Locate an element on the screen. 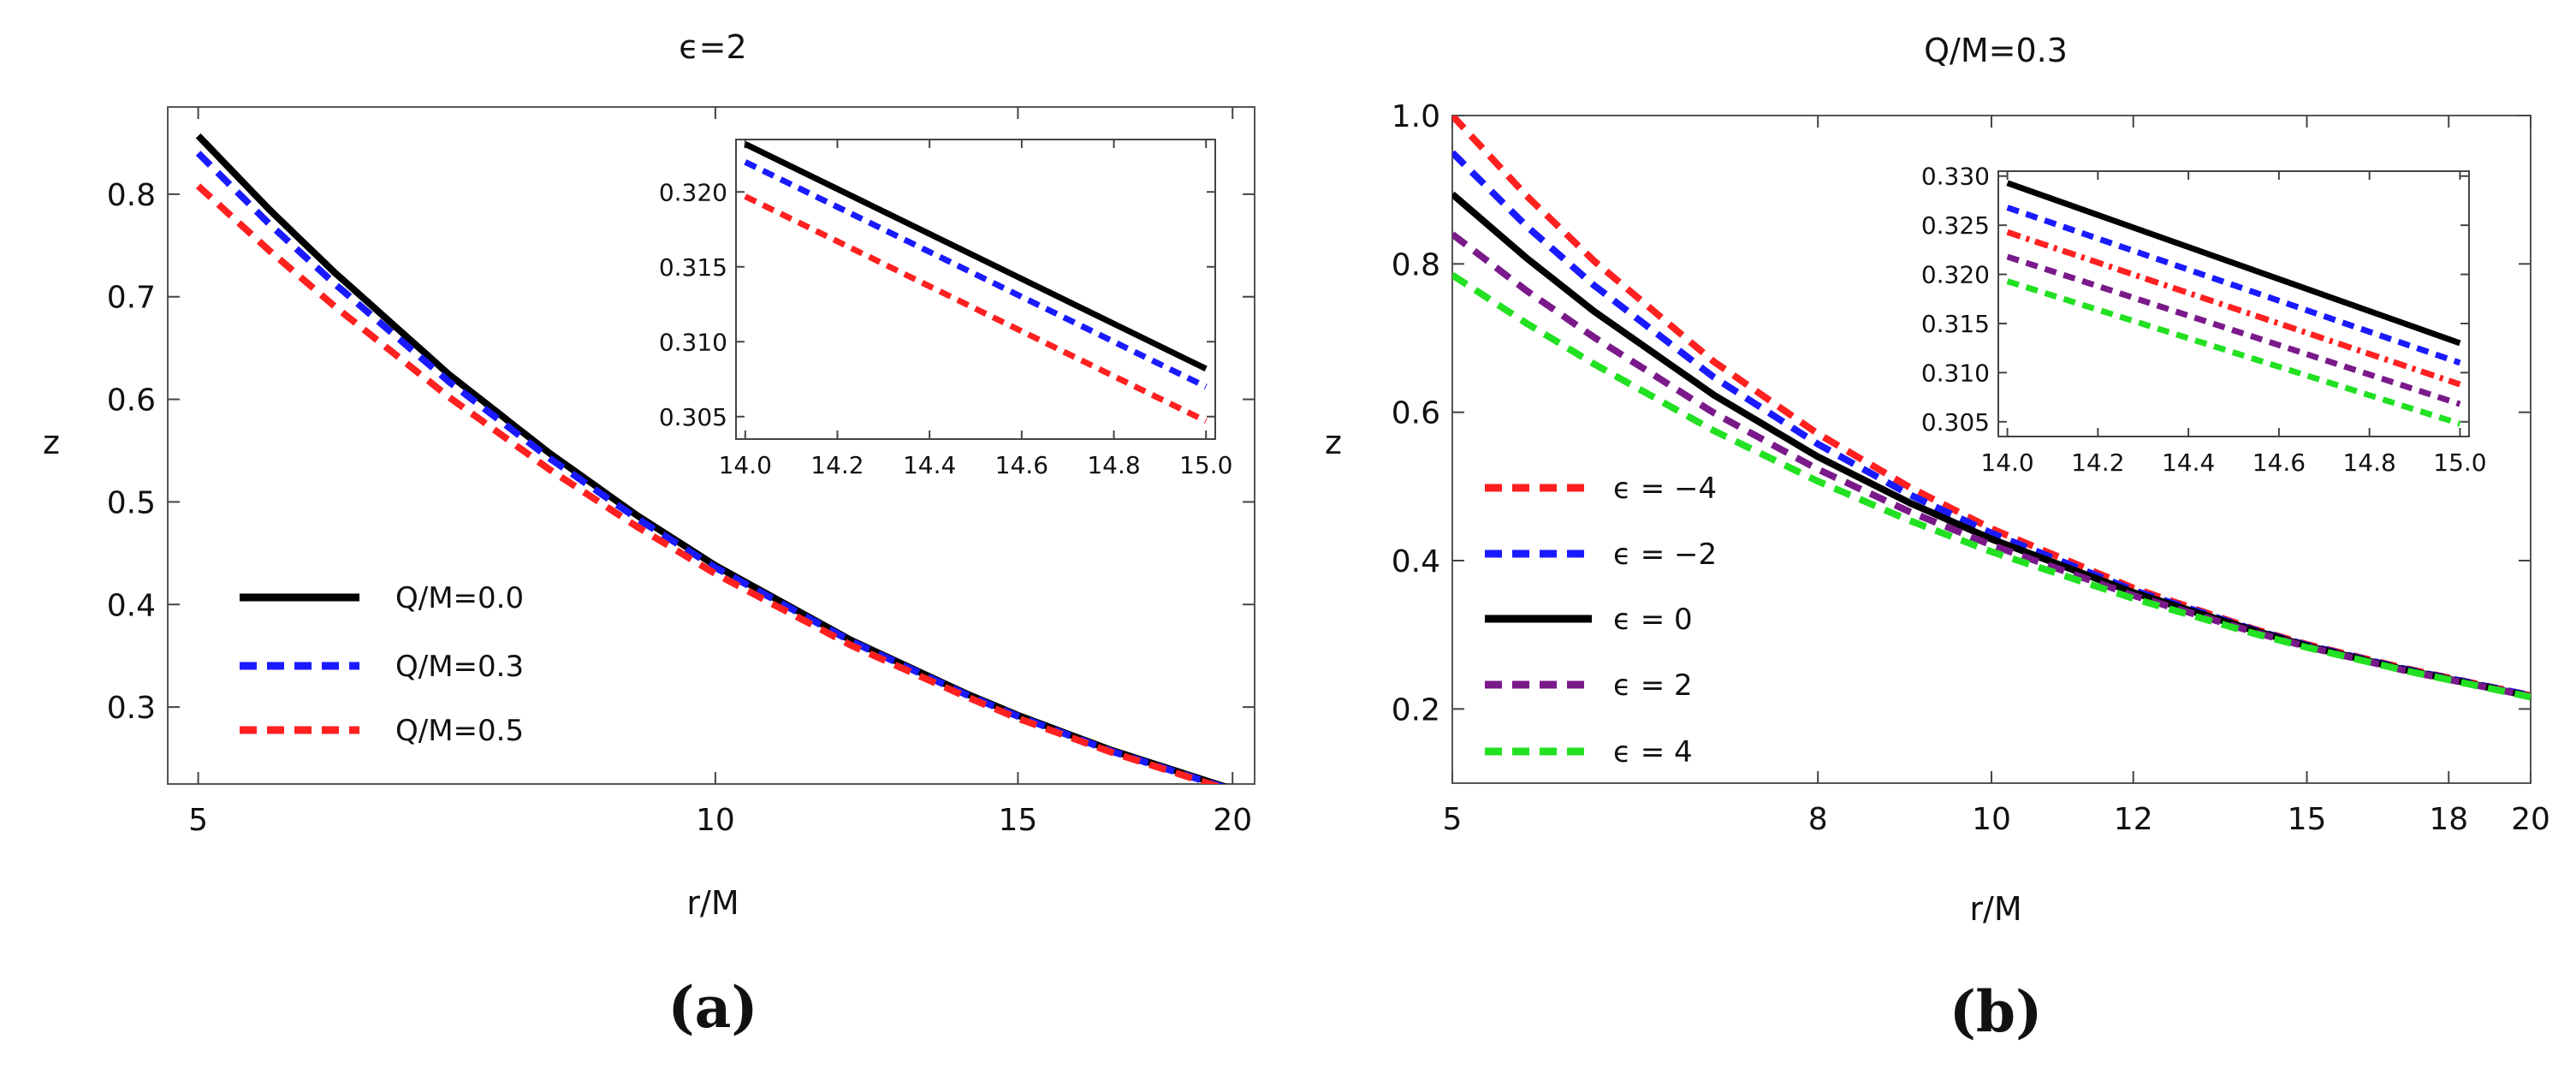 This screenshot has width=2576, height=1075. legend-label: Q/M=0.0 is located at coordinates (459, 598).